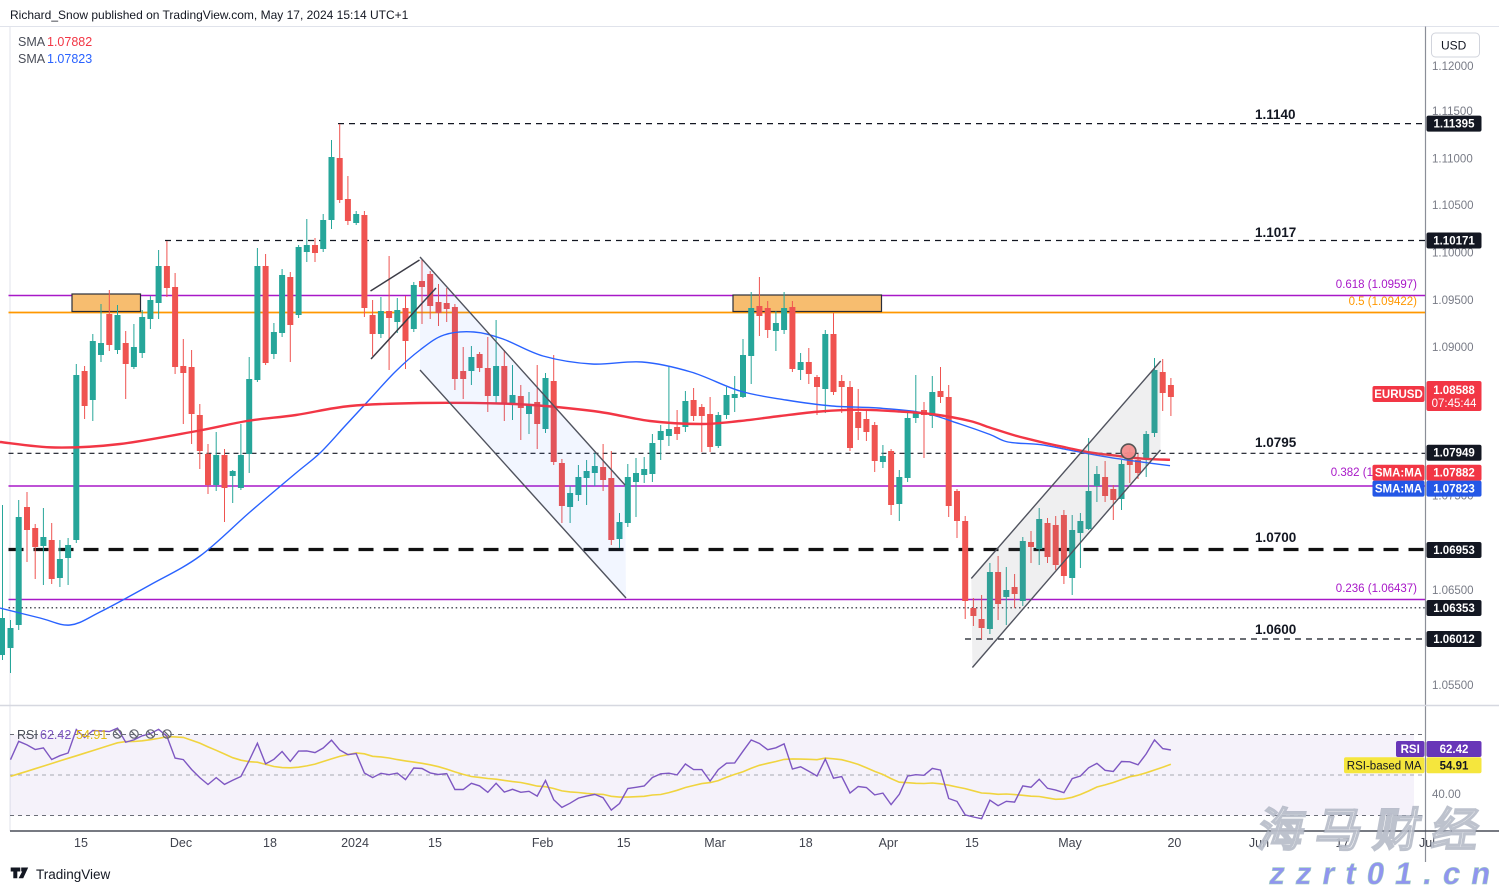 This screenshot has height=896, width=1499. Describe the element at coordinates (1259, 843) in the screenshot. I see `svg-text: Jun` at that location.